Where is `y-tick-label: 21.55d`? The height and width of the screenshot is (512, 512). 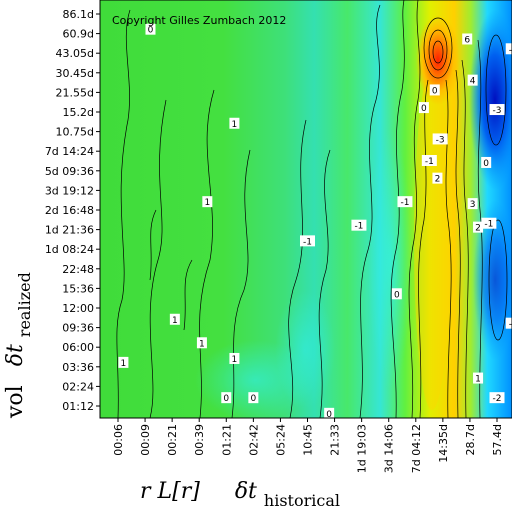 y-tick-label: 21.55d is located at coordinates (75, 92).